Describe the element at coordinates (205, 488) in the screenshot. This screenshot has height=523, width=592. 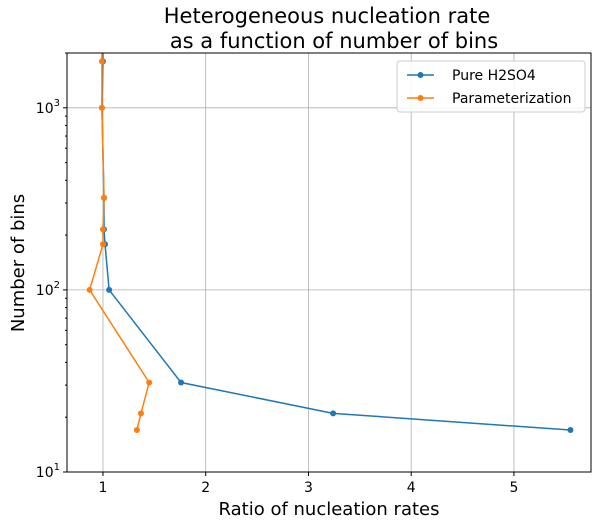
I see `x-tick-label: 2` at that location.